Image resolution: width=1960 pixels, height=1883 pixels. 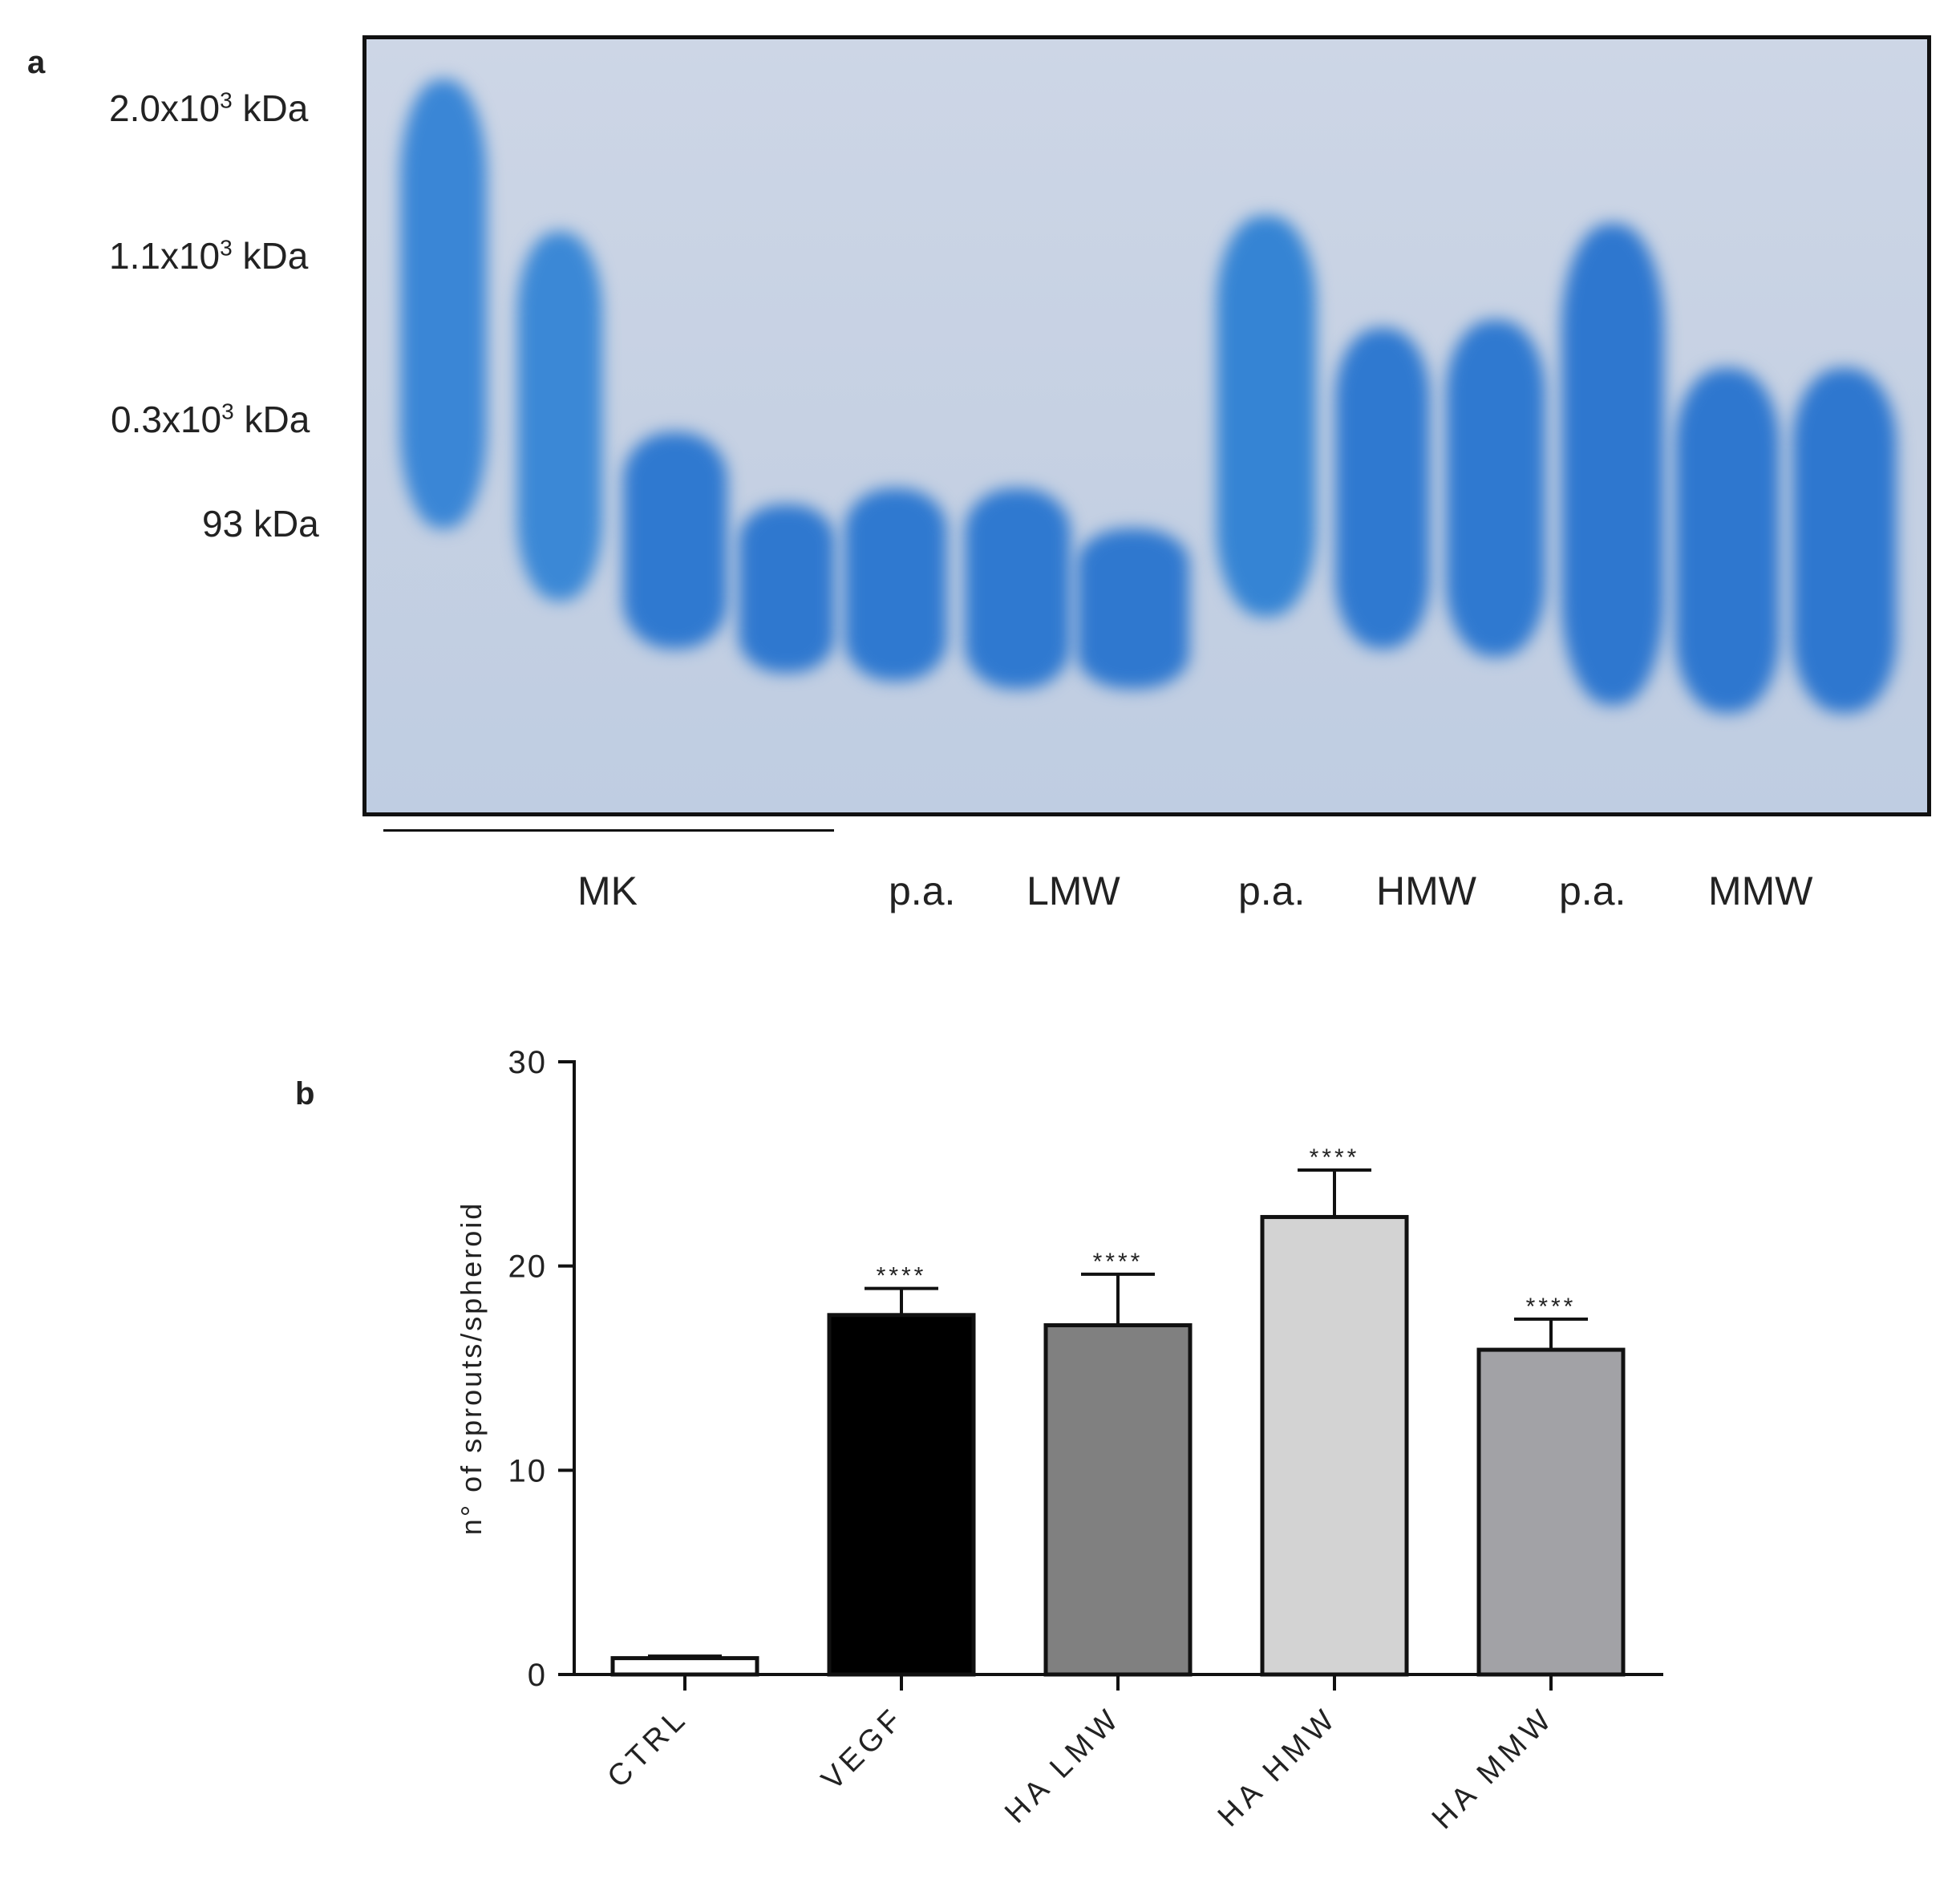 I want to click on marker-93-kda: 93 kDa, so click(x=260, y=524).